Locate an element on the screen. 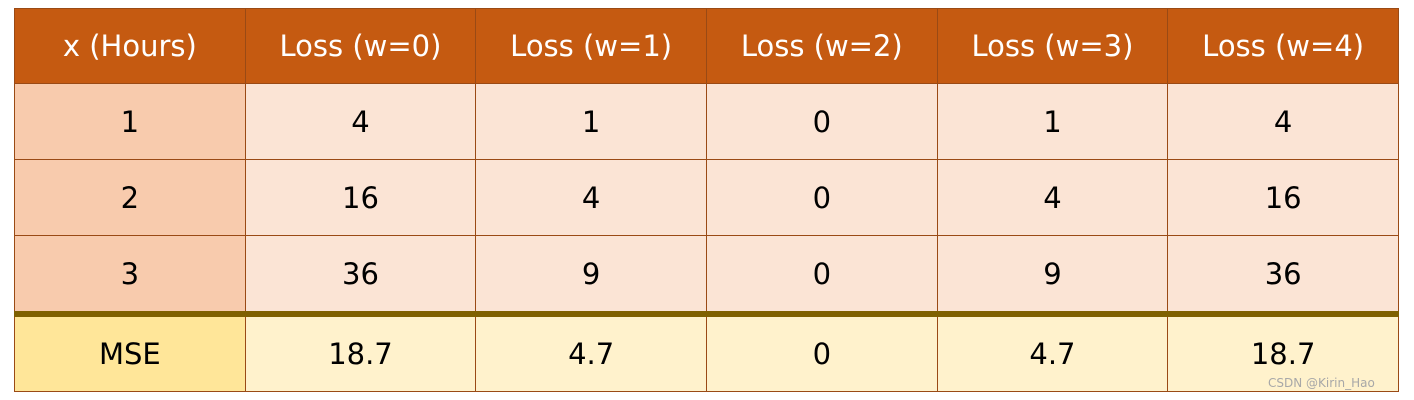 This screenshot has width=1414, height=400. row-label: 3 is located at coordinates (130, 275).